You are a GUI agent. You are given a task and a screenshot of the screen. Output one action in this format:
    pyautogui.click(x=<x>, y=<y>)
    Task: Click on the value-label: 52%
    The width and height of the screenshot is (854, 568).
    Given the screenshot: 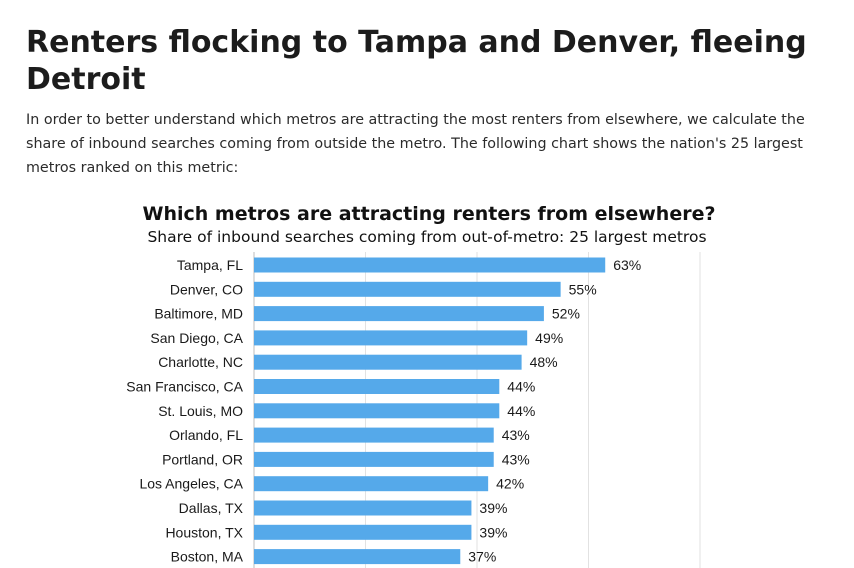 What is the action you would take?
    pyautogui.click(x=566, y=314)
    